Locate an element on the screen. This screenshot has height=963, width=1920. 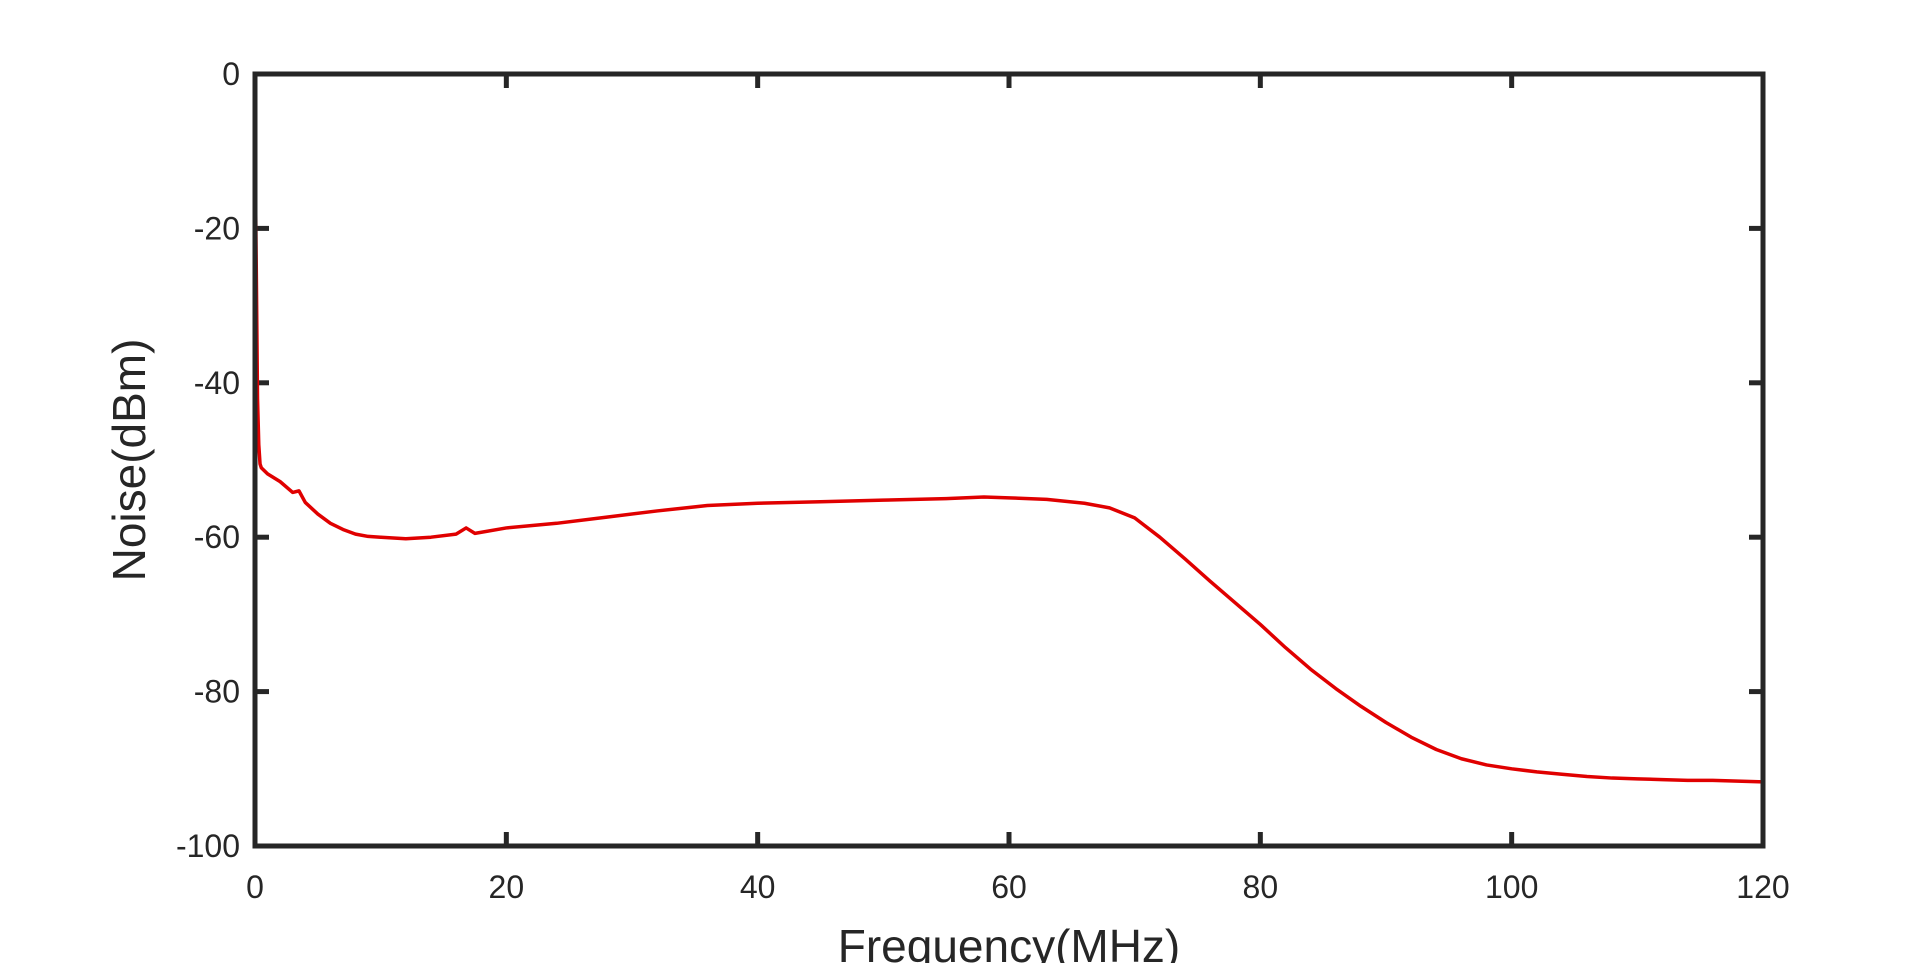
y-tick-label-0: 0 is located at coordinates (231, 74).